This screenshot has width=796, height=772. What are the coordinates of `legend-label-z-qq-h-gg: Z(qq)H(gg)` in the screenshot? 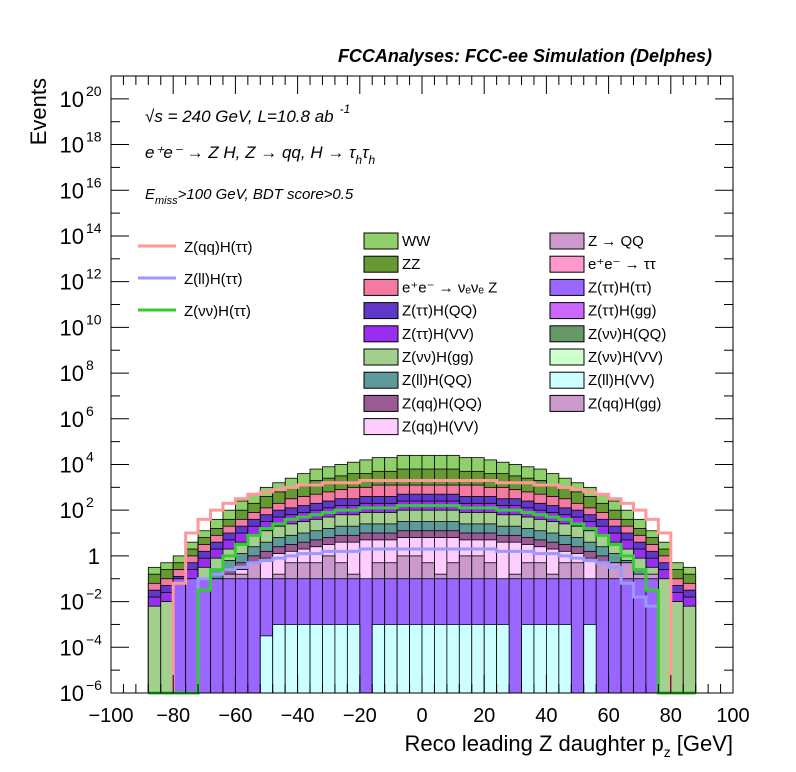 It's located at (624, 403).